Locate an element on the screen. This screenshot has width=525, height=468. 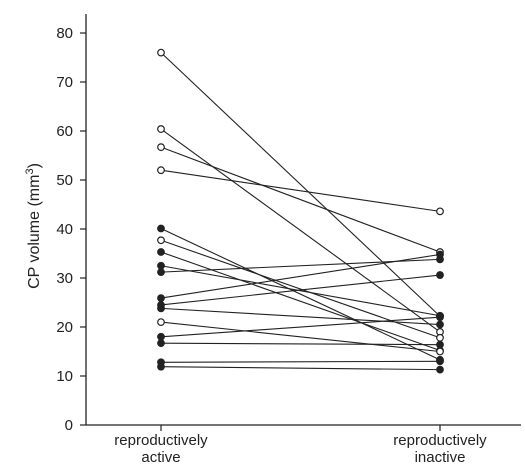
y-tick-label: 30 is located at coordinates (64, 278).